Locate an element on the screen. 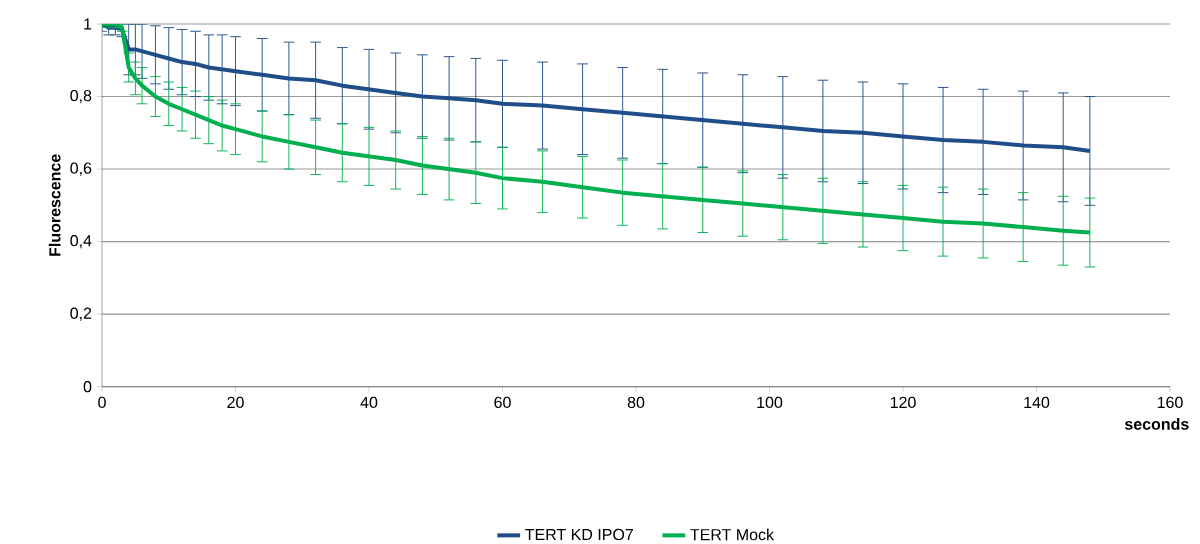 This screenshot has height=544, width=1200. x-tick-label: 120 is located at coordinates (903, 402).